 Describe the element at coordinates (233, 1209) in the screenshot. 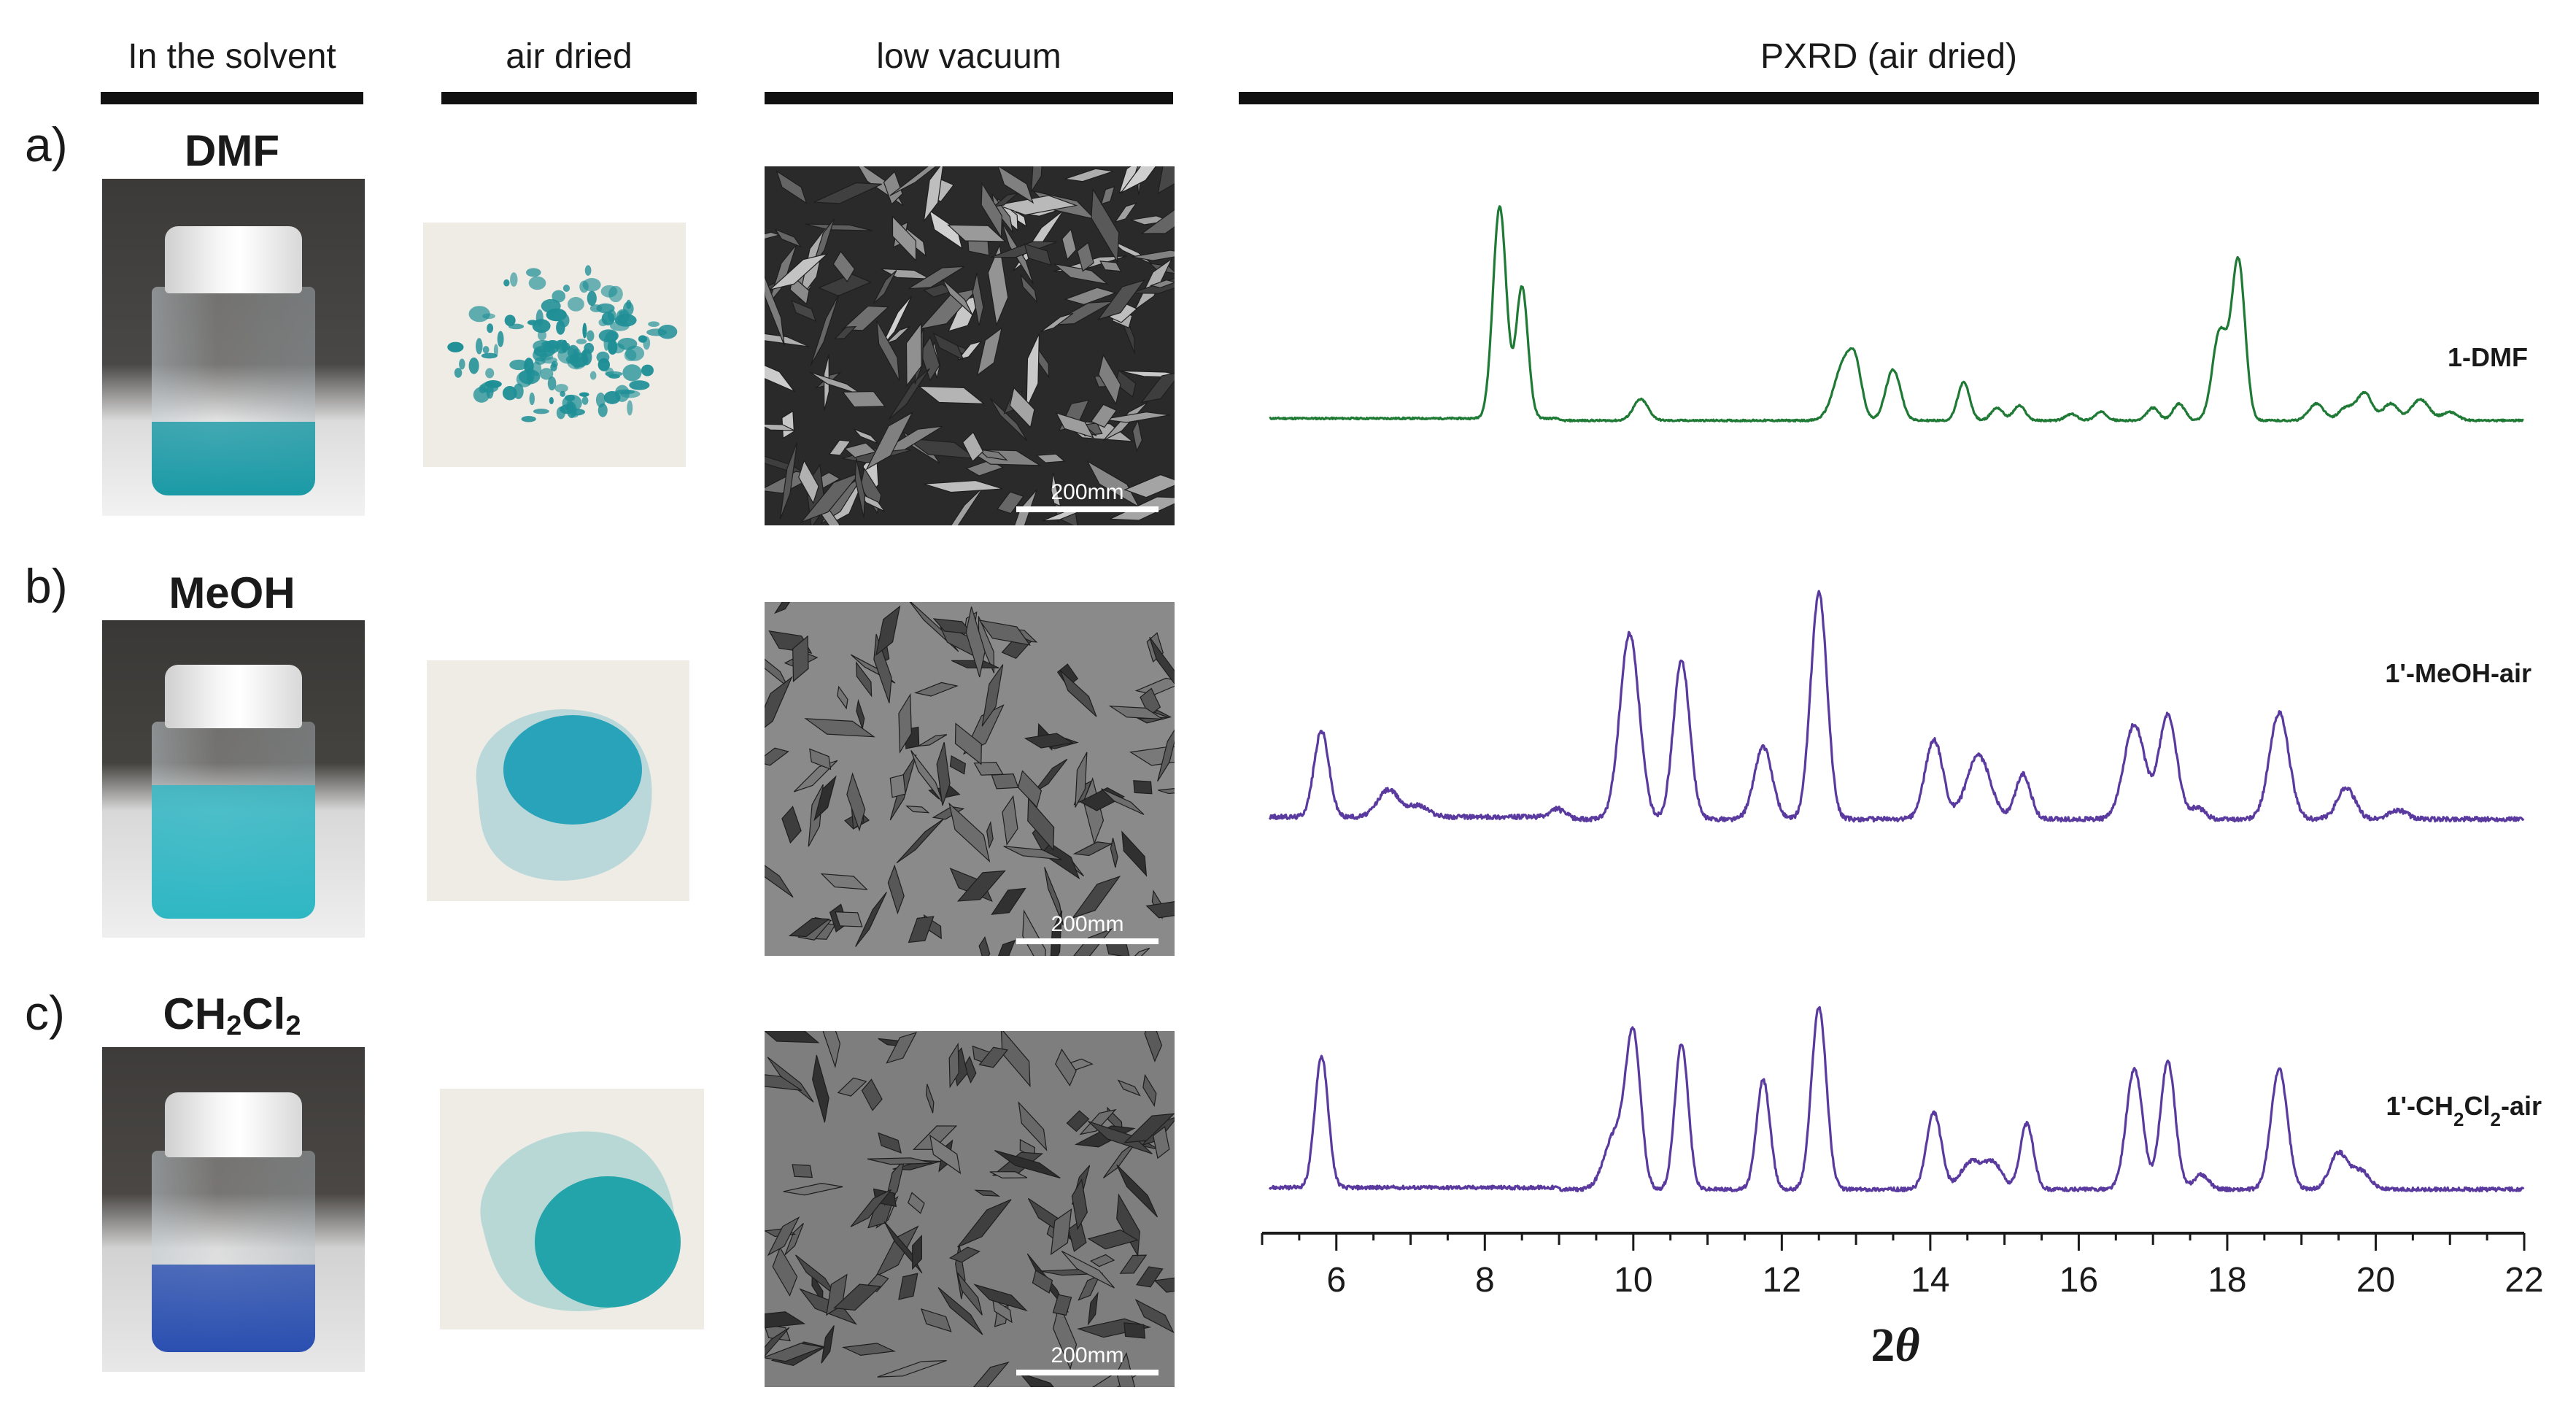

I see `vial-photo-ch2cl2` at that location.